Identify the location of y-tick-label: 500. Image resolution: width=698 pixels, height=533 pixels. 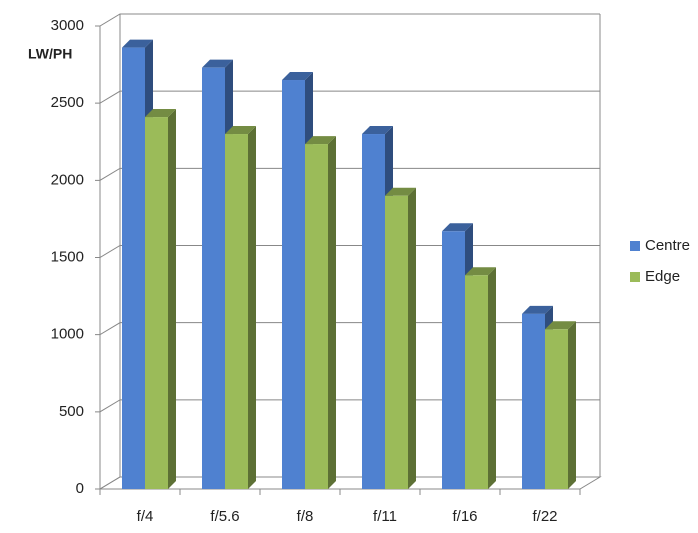
(71, 411).